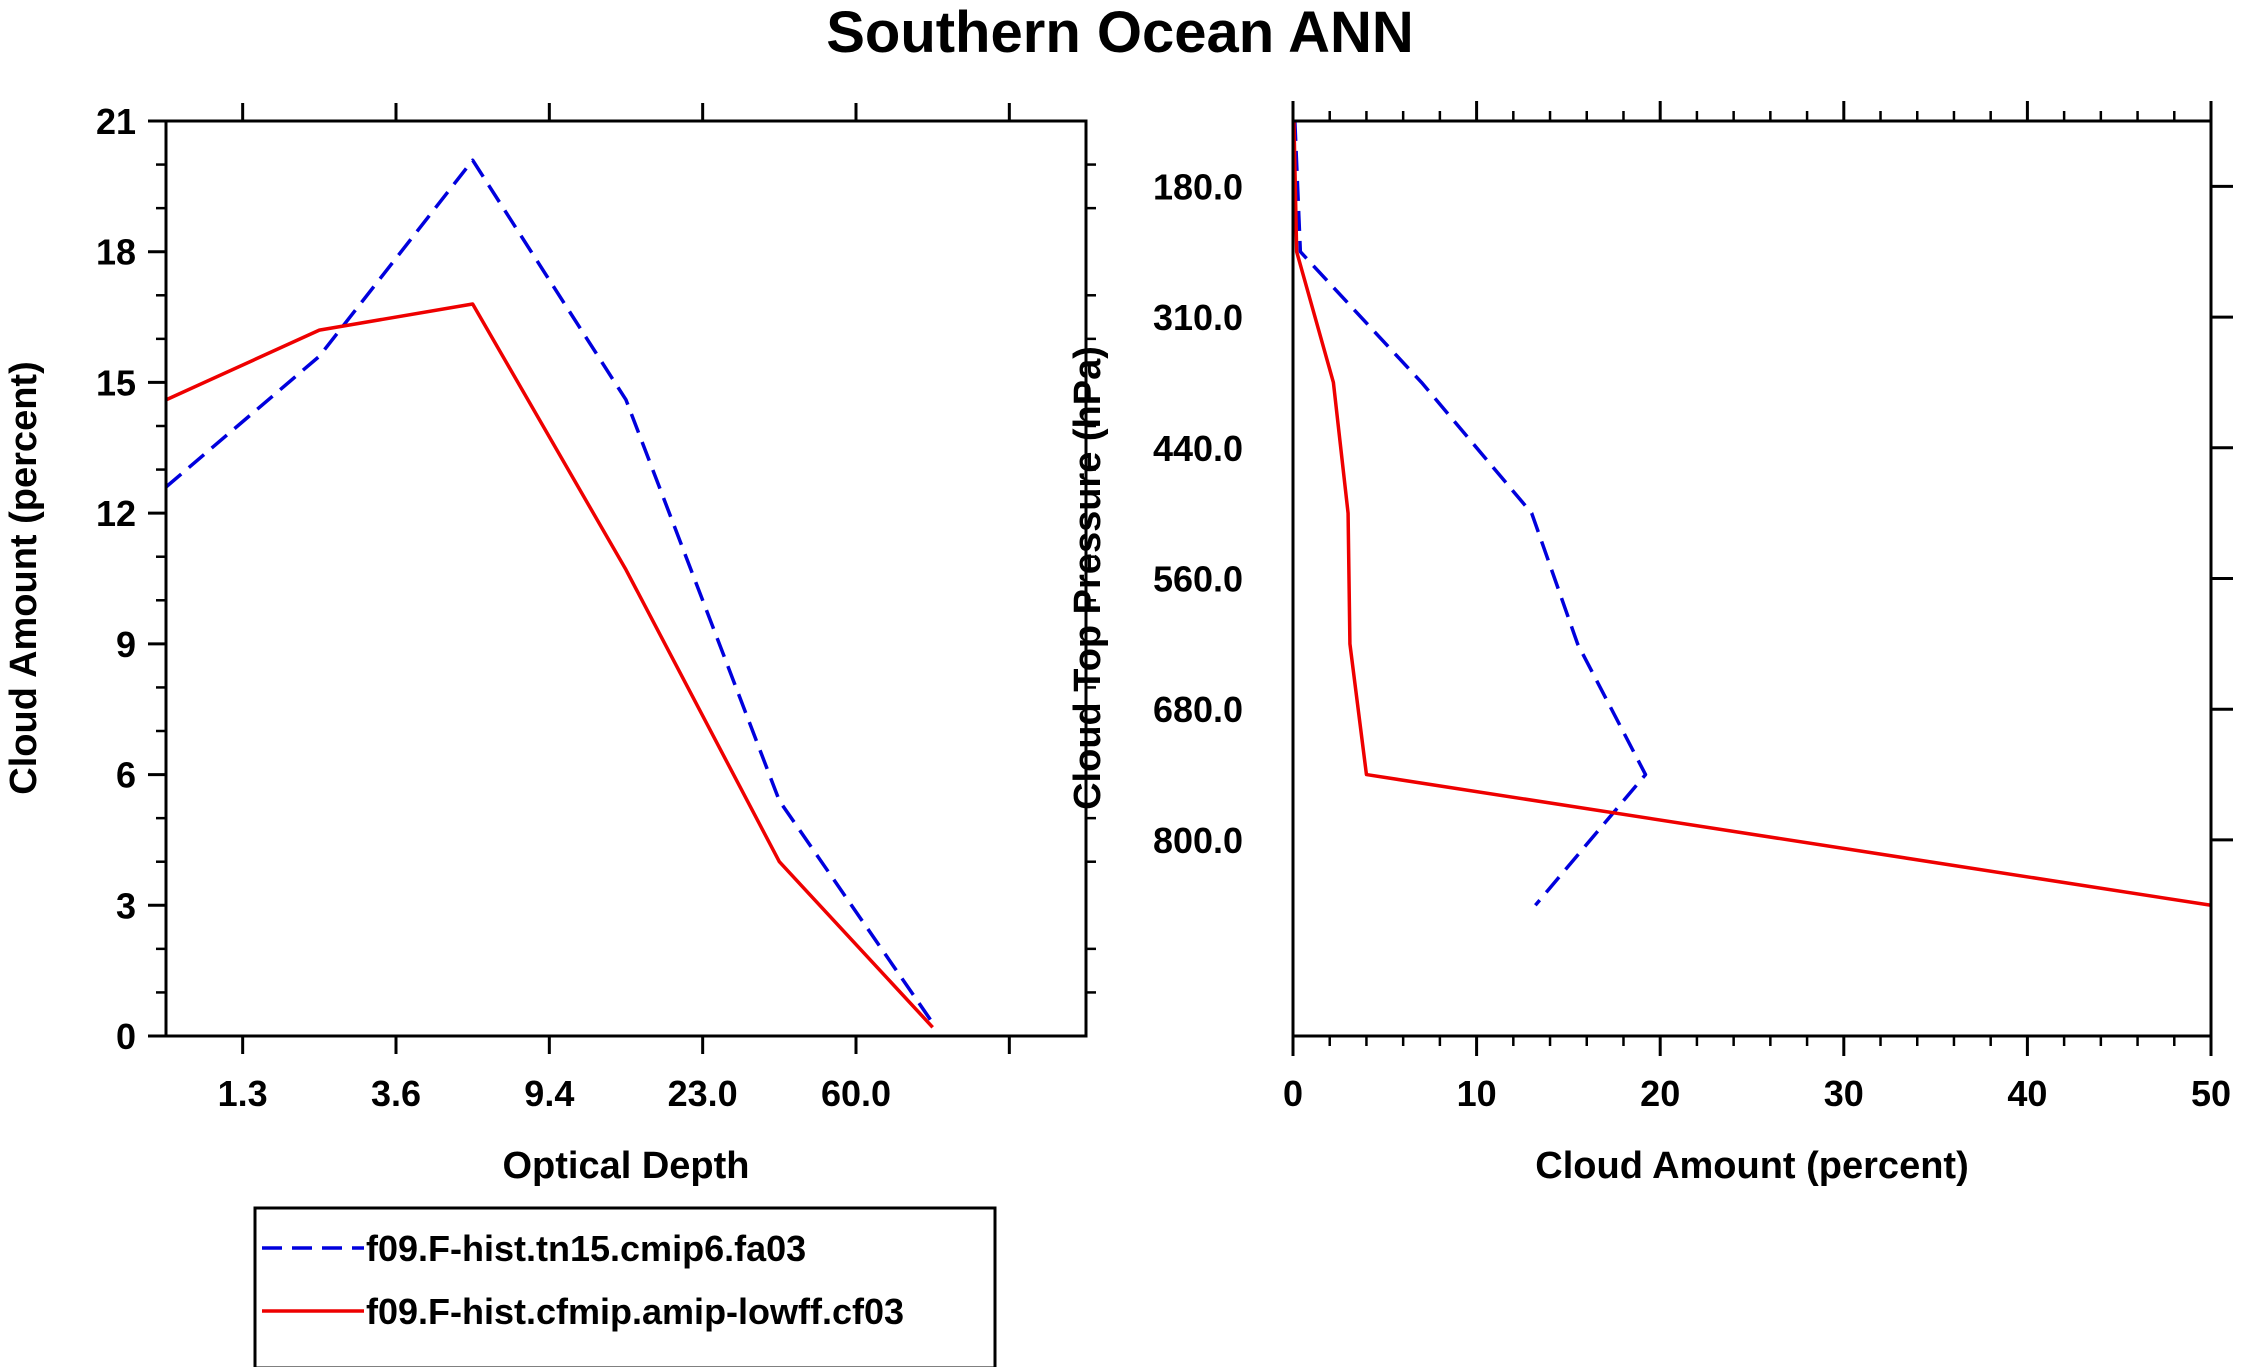 The width and height of the screenshot is (2241, 1367). I want to click on left-y-tick-label: 3, so click(126, 905).